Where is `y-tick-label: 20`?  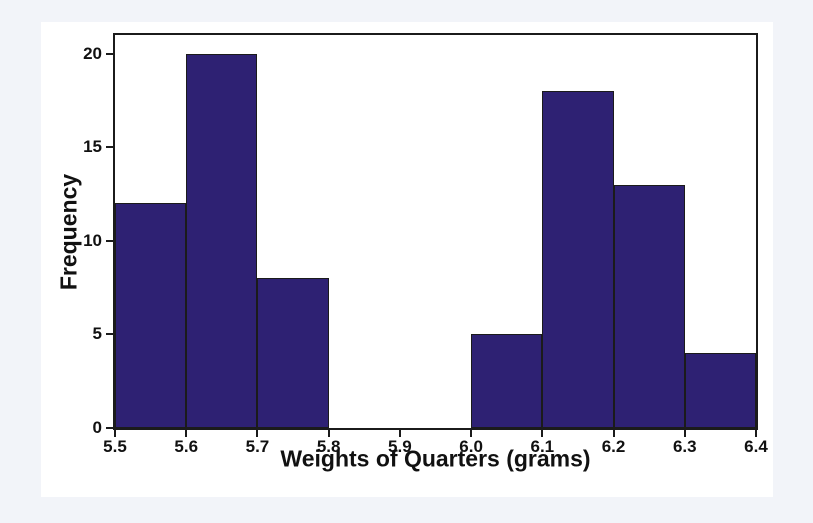 y-tick-label: 20 is located at coordinates (92, 53).